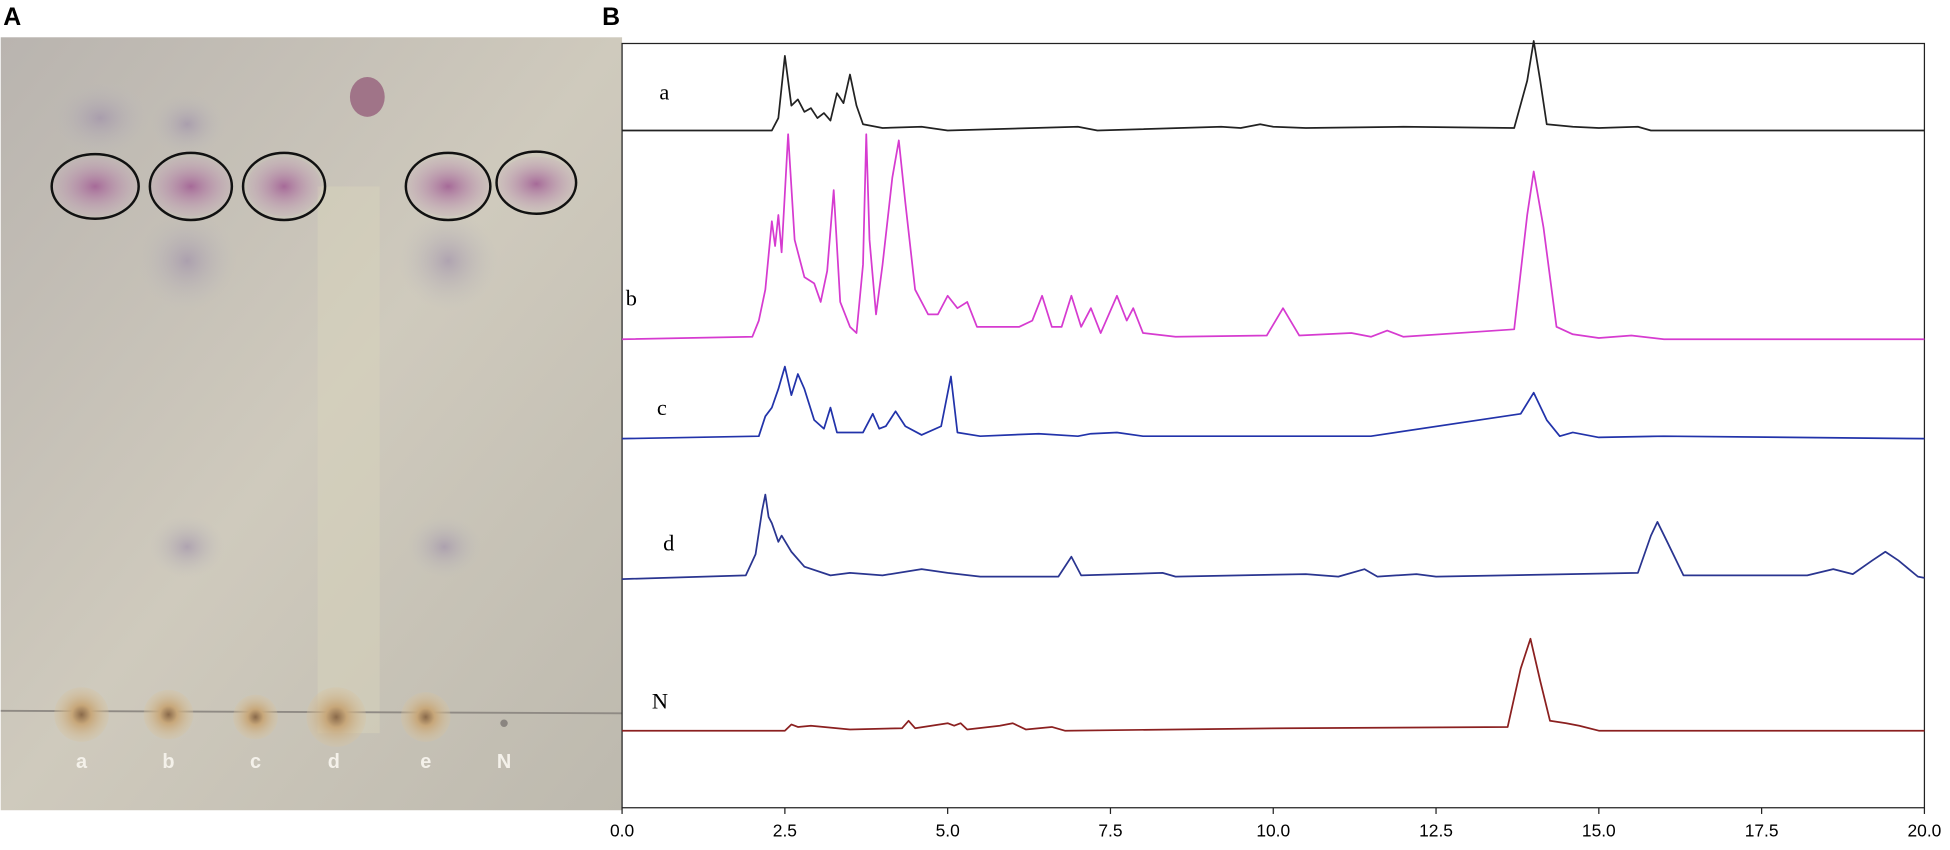 The width and height of the screenshot is (1950, 850). Describe the element at coordinates (1273, 830) in the screenshot. I see `x-tick-label: 10.0` at that location.